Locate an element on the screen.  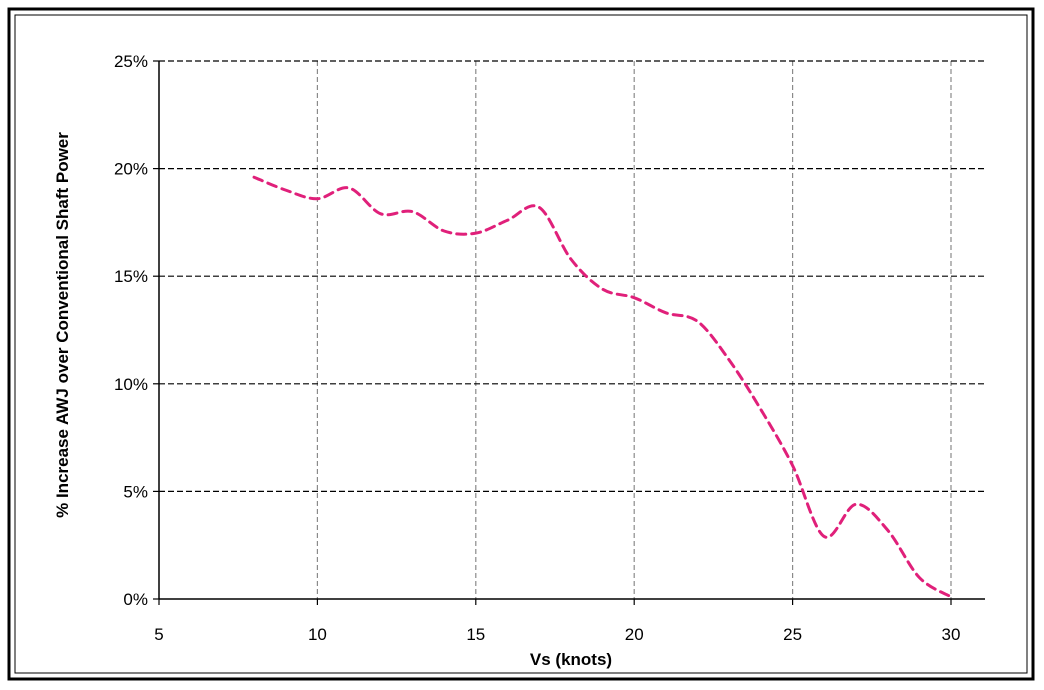
y-tick-label: 20% is located at coordinates (131, 169).